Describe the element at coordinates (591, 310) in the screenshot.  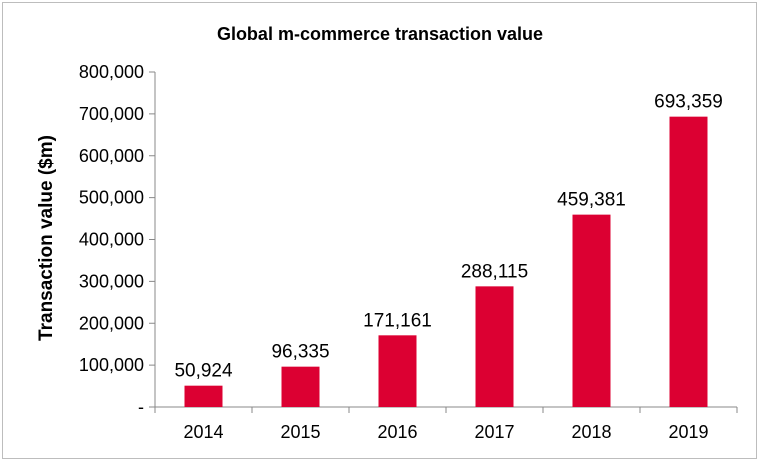
I see `bar-2018` at that location.